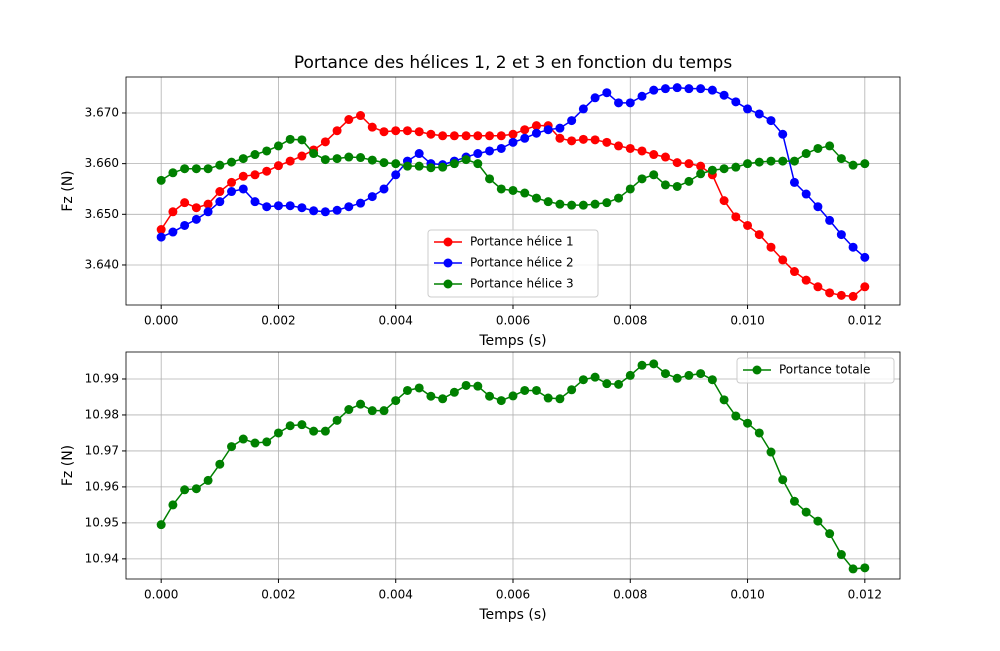 The image size is (1000, 651). I want to click on x-tick-label: 0.006, so click(513, 595).